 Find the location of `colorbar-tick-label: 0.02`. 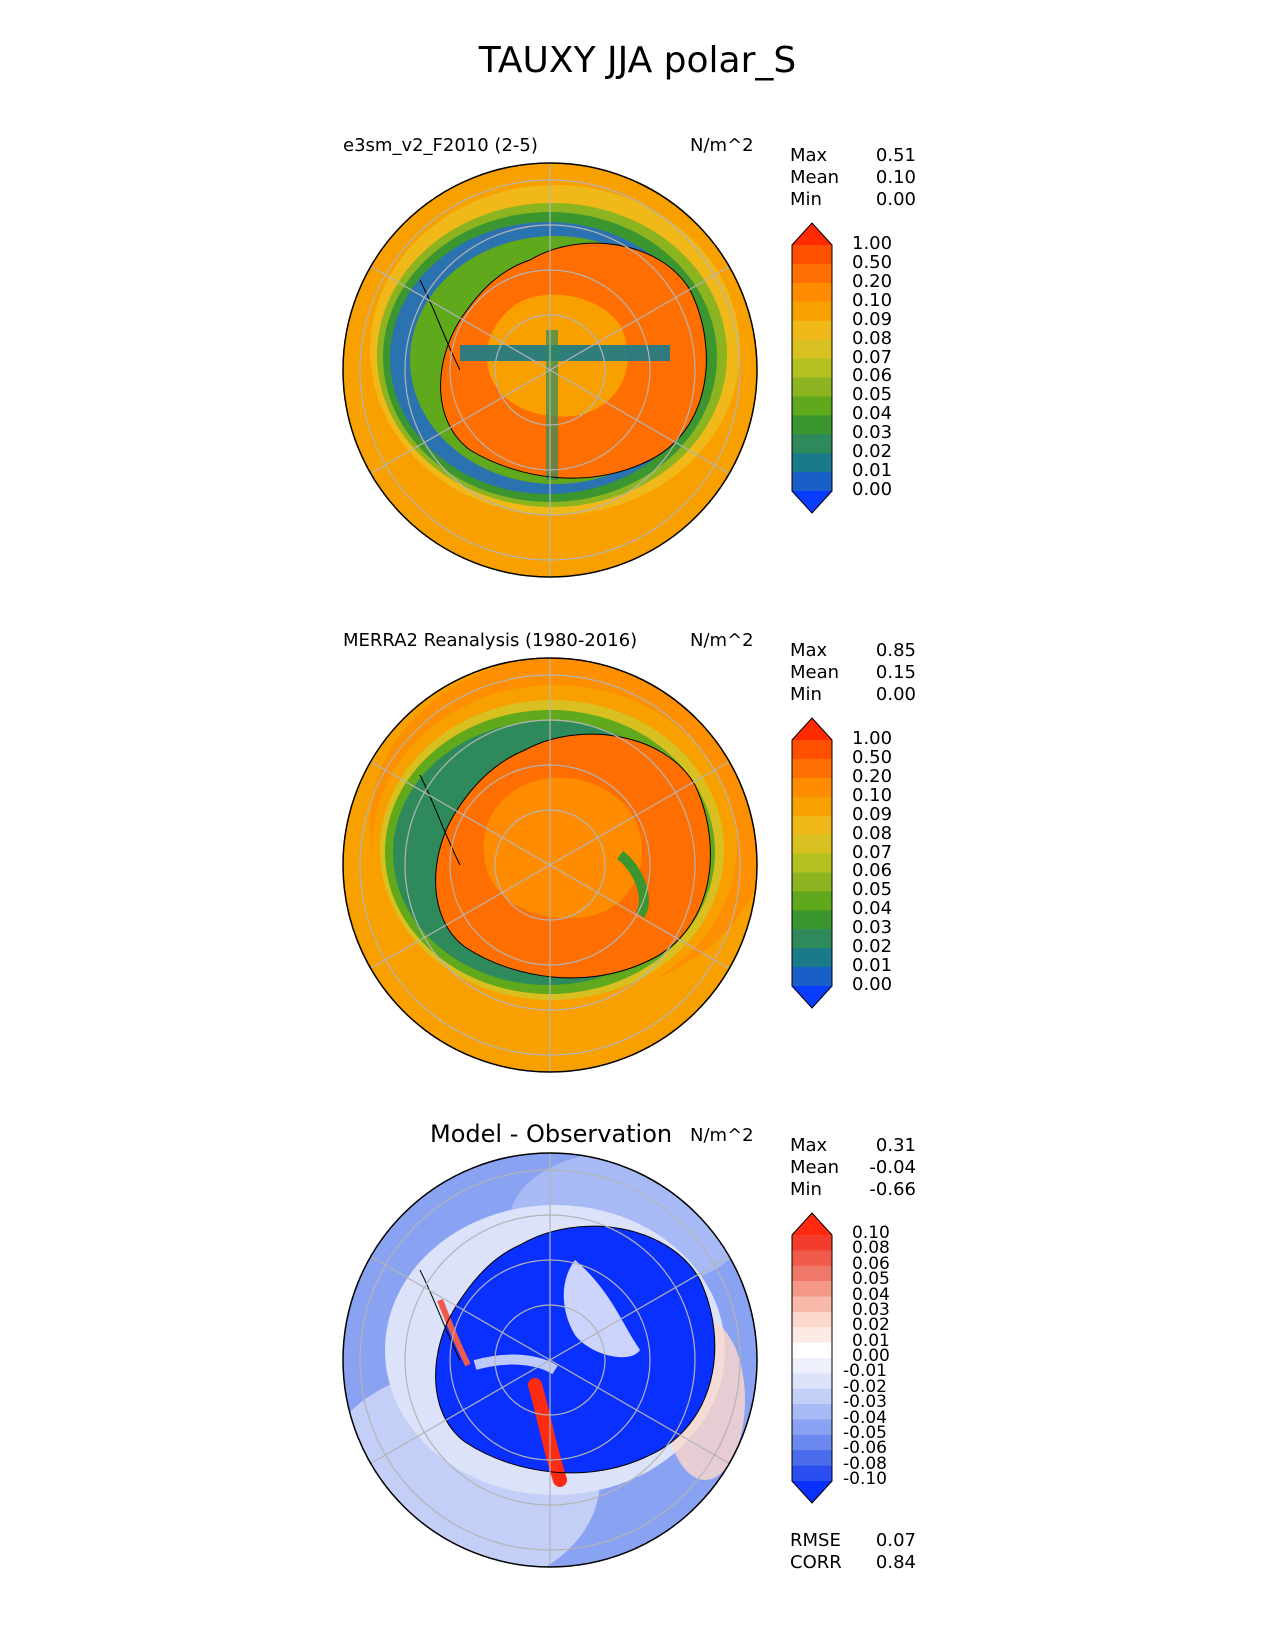

colorbar-tick-label: 0.02 is located at coordinates (871, 1325).